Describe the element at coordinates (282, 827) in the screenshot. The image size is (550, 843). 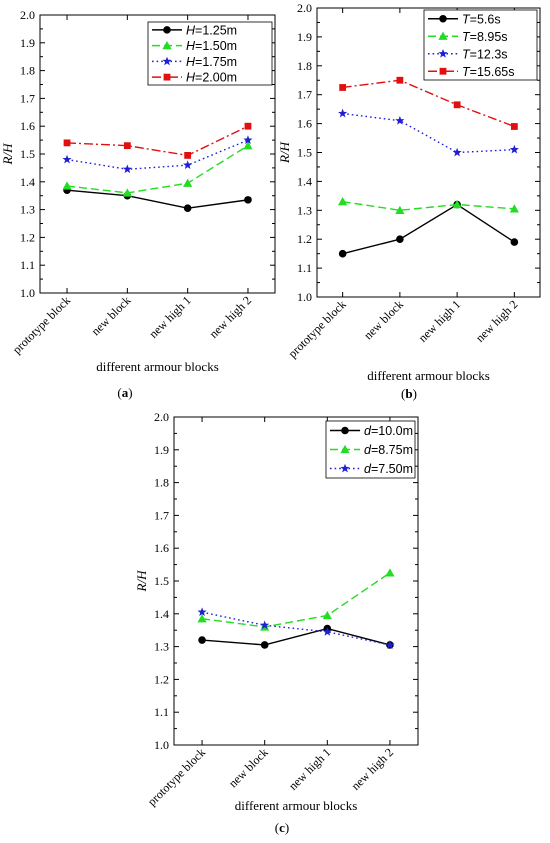
I see `panel-caption: (c)` at that location.